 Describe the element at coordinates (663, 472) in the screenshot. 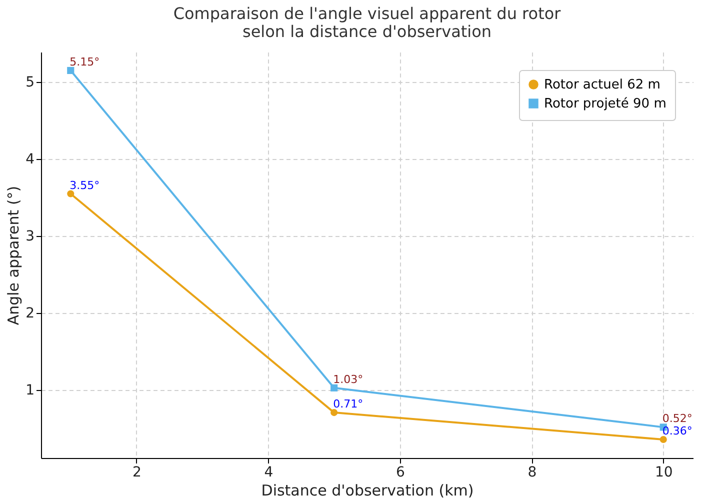

I see `x-tick-label: 10` at that location.